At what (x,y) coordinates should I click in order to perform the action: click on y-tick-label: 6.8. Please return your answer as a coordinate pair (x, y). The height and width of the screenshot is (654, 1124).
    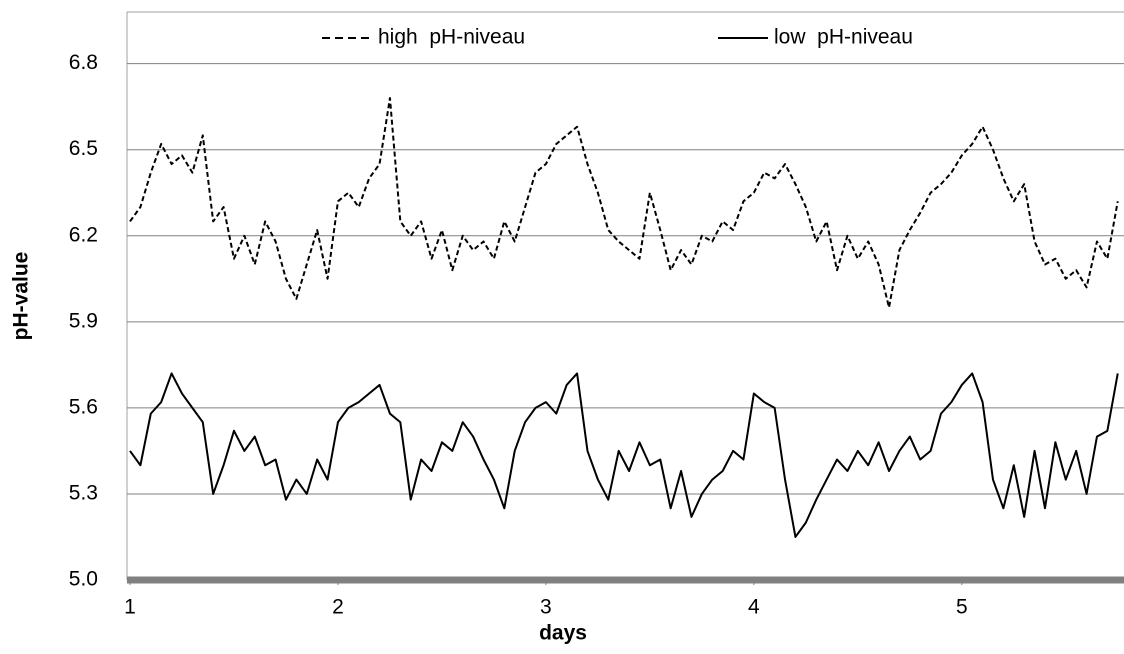
    Looking at the image, I should click on (83, 62).